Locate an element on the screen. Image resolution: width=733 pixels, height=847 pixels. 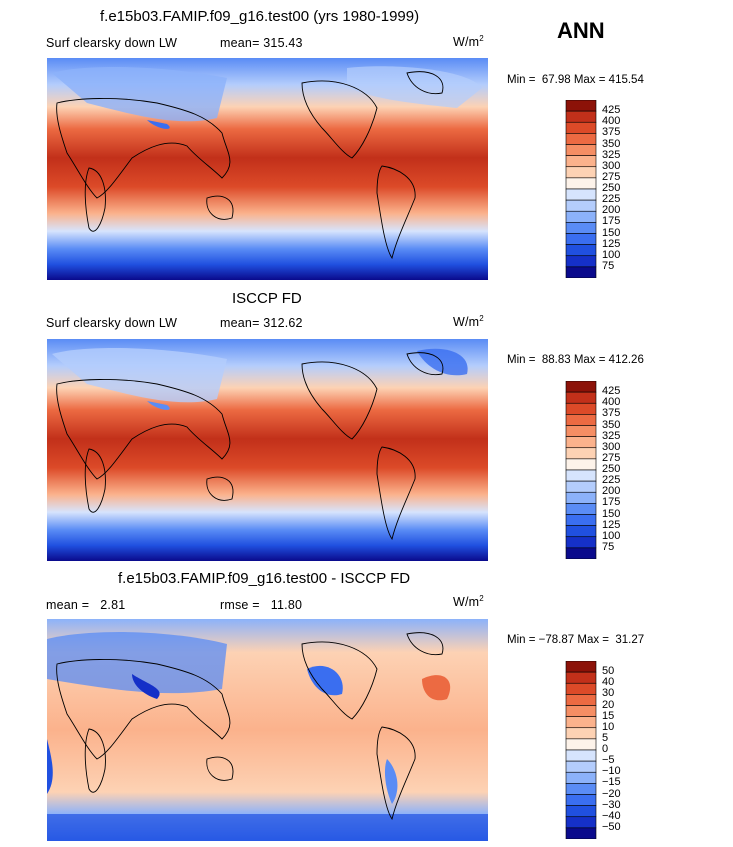
colorbar-tick-label: −50 is located at coordinates (611, 826).